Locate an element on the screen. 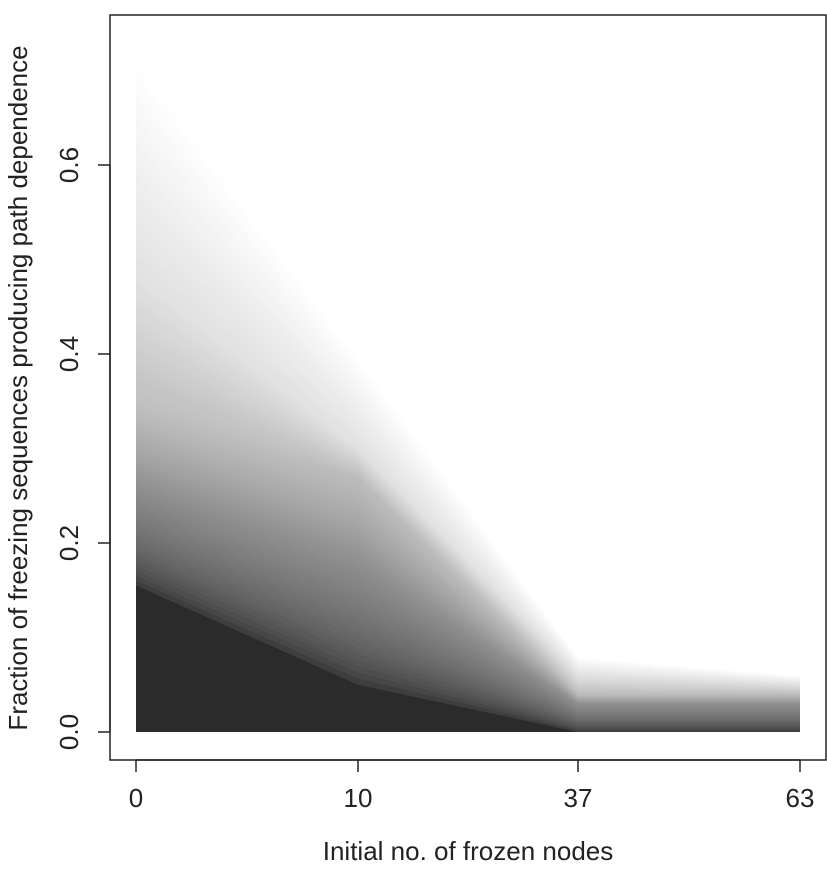 The image size is (827, 870). y-axis: 0.0 0.2 0.4 0.6 is located at coordinates (82, 448).